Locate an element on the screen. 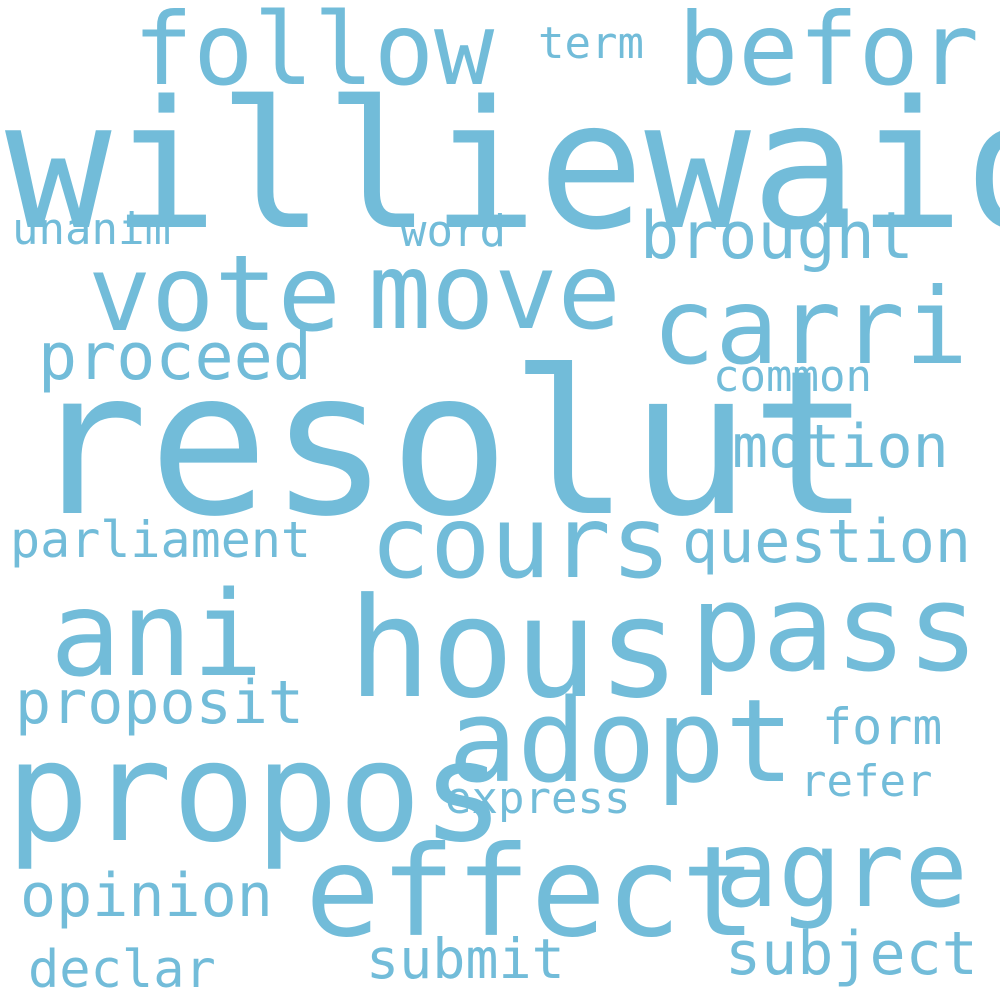 This screenshot has width=1000, height=1000. word-adopt: adopt is located at coordinates (621, 742).